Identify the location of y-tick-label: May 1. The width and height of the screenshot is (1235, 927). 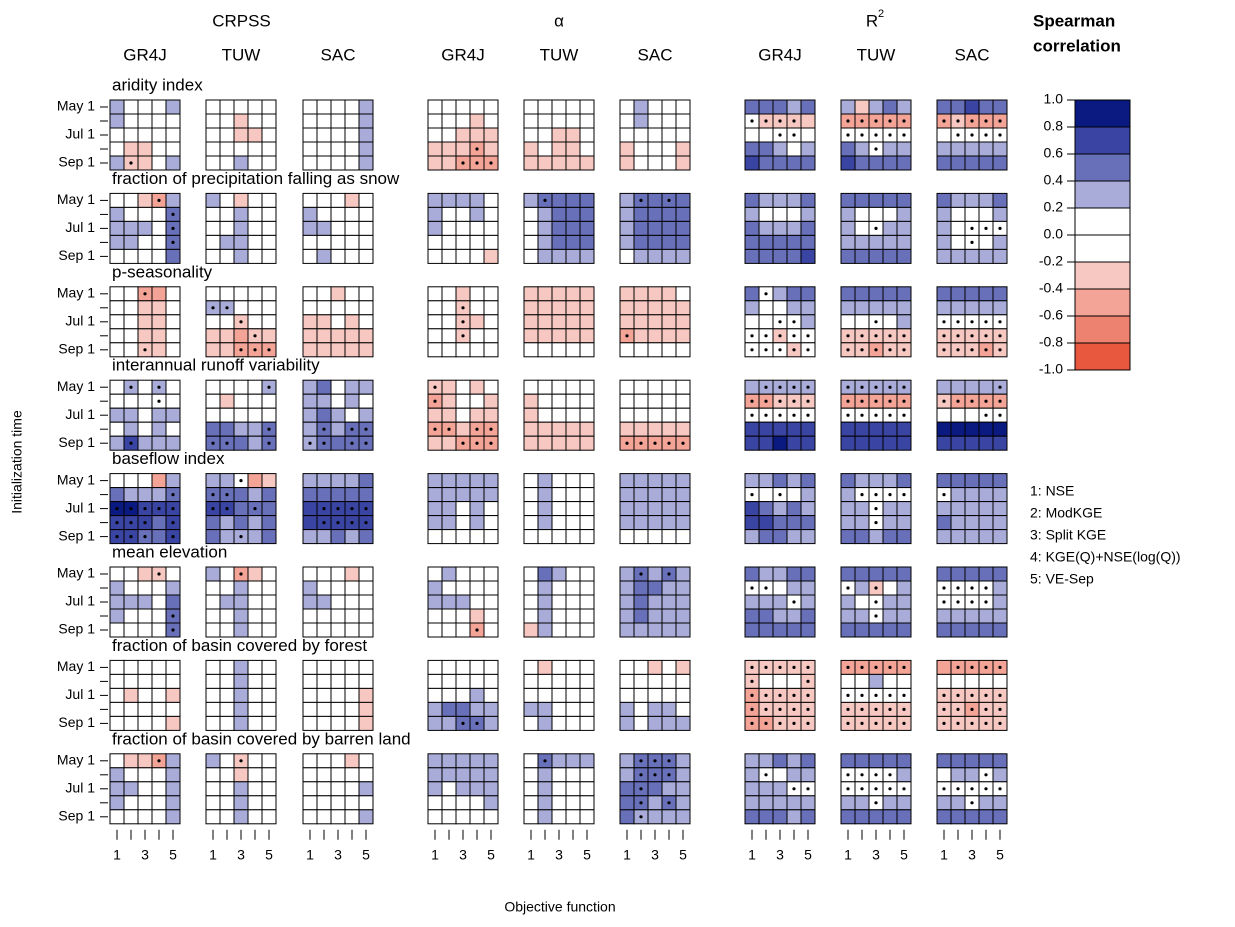
(76, 760).